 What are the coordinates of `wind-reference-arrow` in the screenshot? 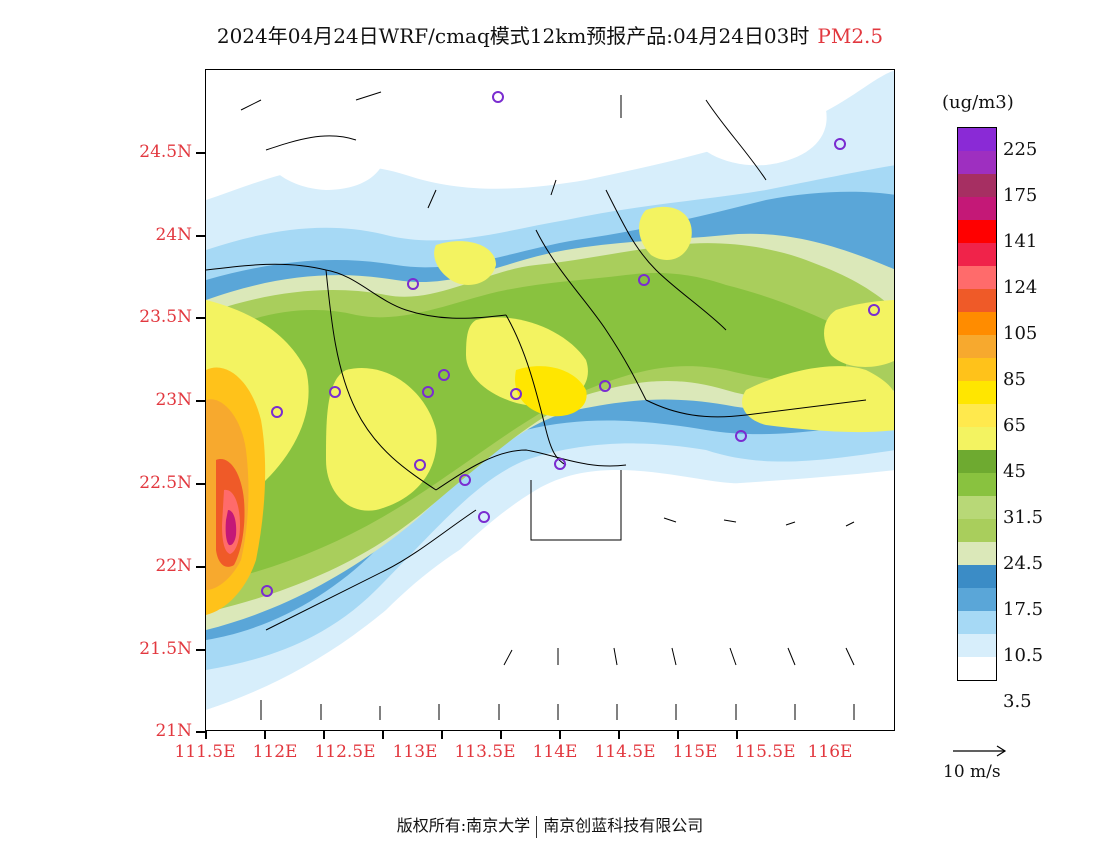 It's located at (980, 751).